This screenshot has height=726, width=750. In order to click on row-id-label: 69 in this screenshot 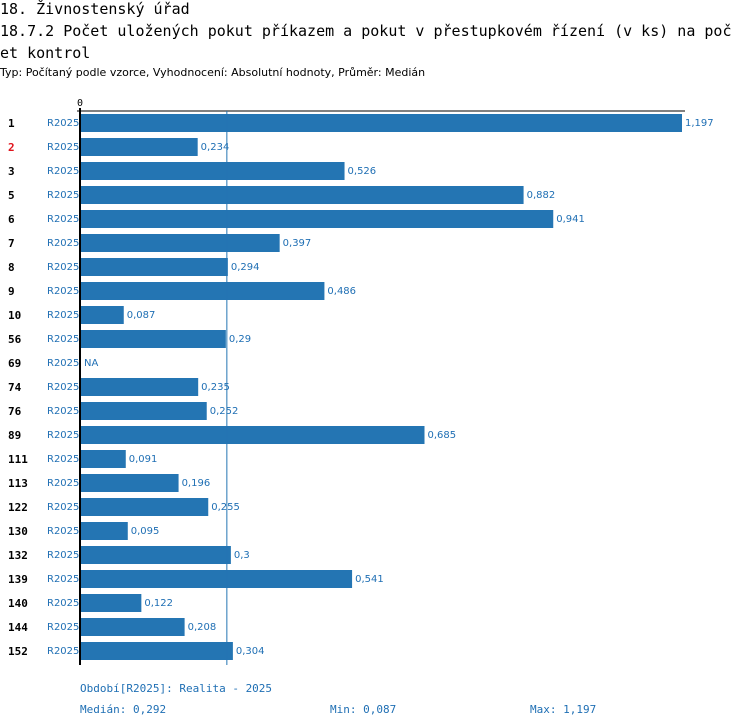, I will do `click(14, 363)`.